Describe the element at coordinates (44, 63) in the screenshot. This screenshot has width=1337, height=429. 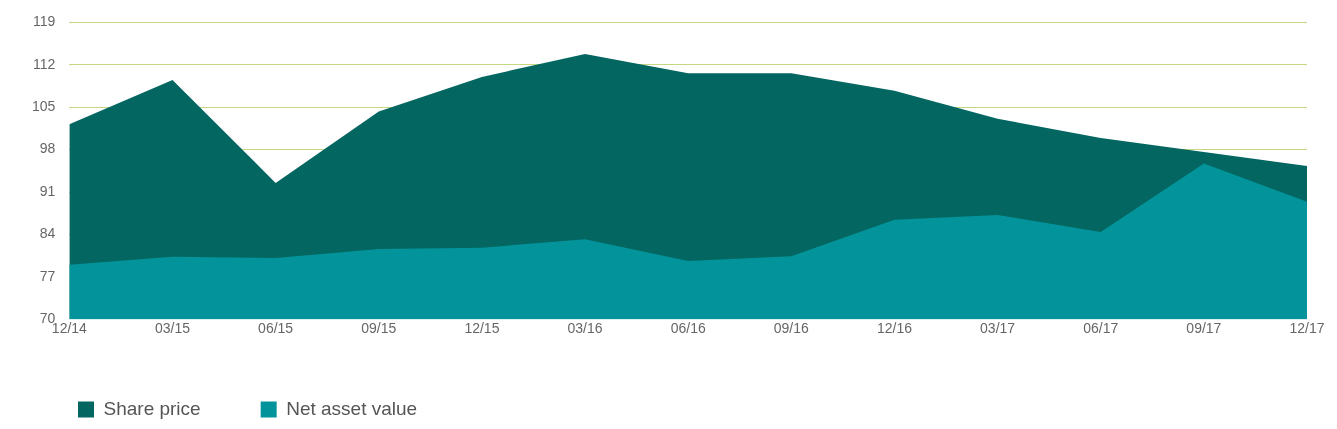
I see `y-tick-label: 112` at that location.